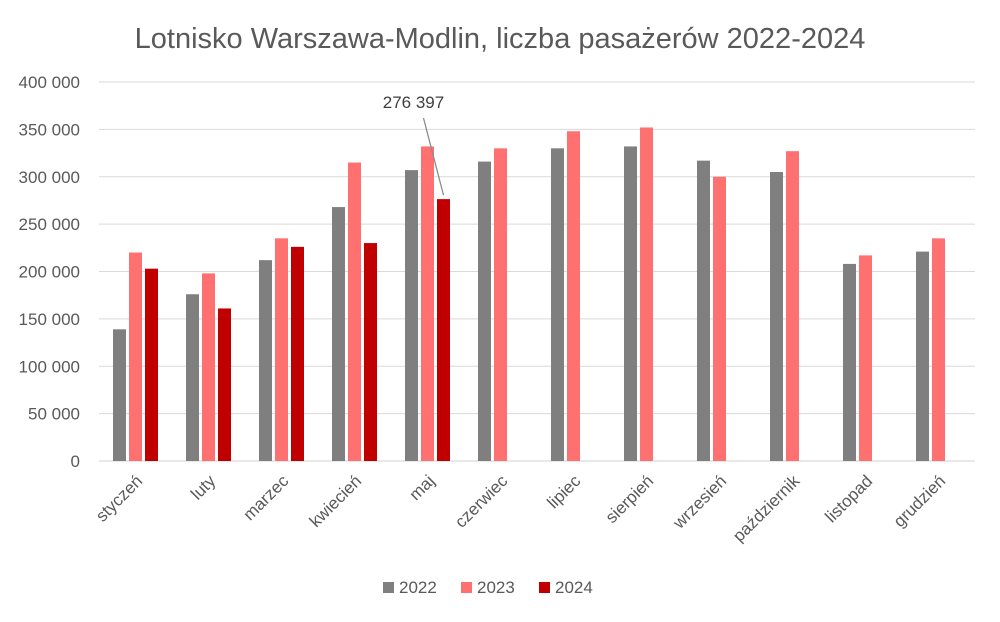 The image size is (1000, 622). Describe the element at coordinates (49, 366) in the screenshot. I see `y-tick-label: 100 000` at that location.